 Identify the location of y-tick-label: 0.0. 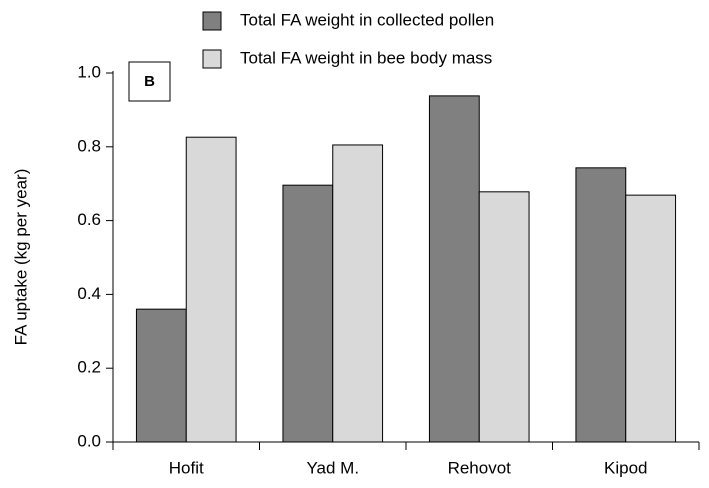
(89, 440).